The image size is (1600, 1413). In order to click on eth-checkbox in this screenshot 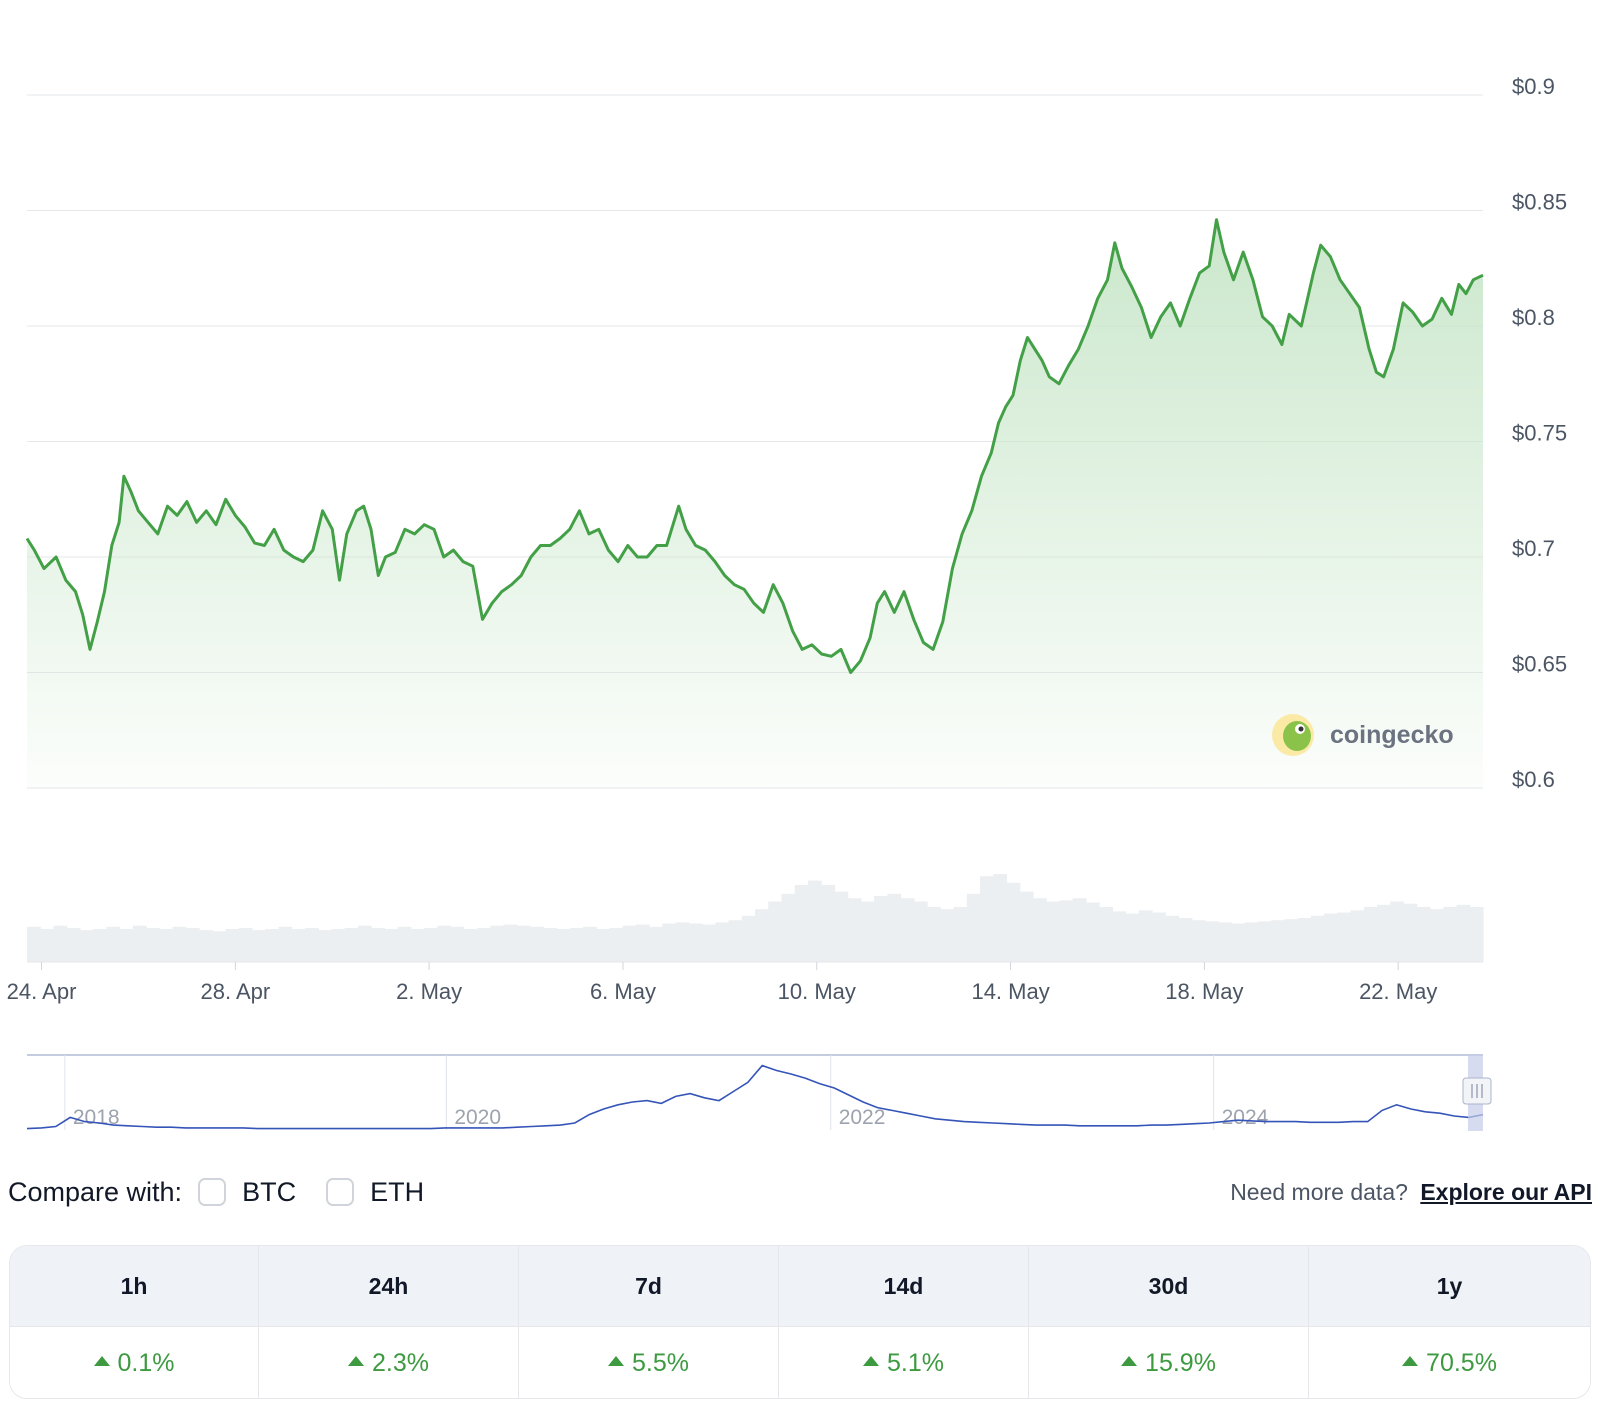, I will do `click(340, 1192)`.